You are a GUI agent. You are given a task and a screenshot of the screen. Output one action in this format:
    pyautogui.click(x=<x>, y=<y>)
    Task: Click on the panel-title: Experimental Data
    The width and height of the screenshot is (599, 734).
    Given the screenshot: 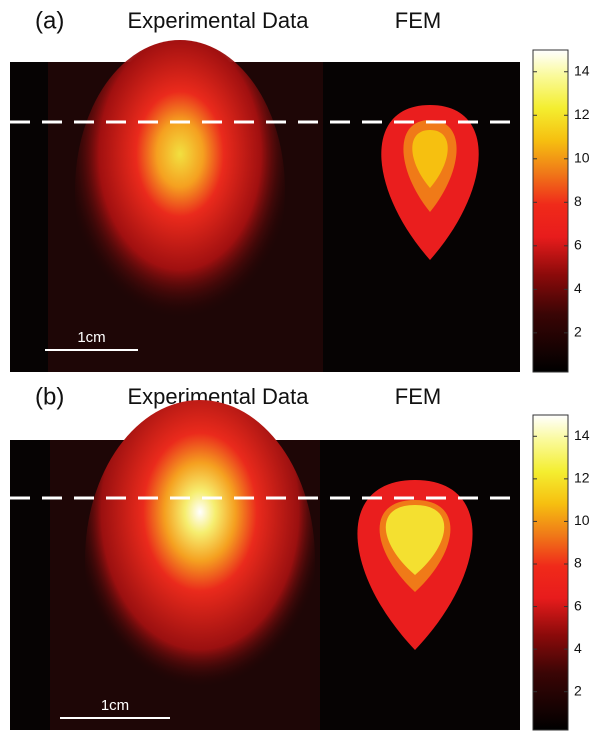 What is the action you would take?
    pyautogui.click(x=219, y=20)
    